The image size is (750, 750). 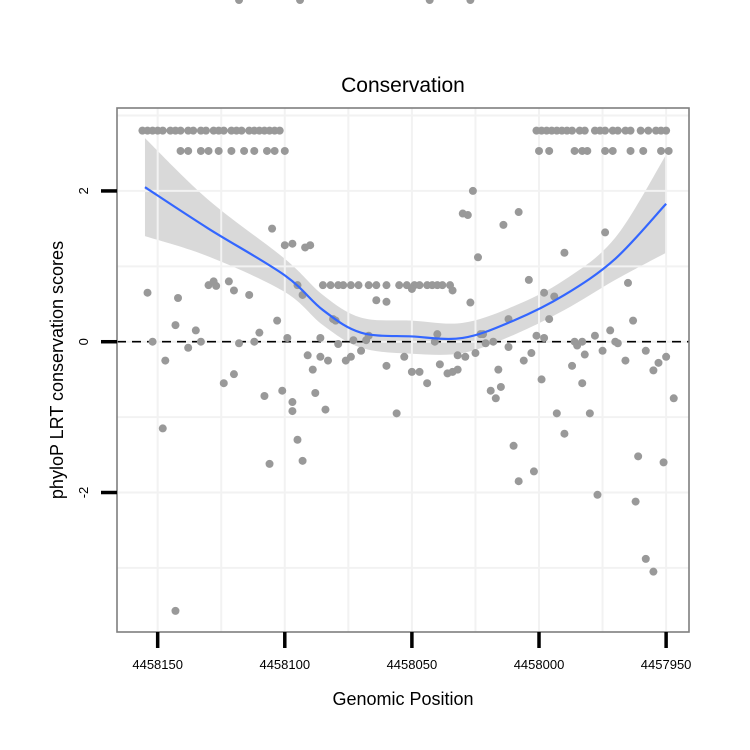 What do you see at coordinates (539, 664) in the screenshot?
I see `x-tick-label: 4458000` at bounding box center [539, 664].